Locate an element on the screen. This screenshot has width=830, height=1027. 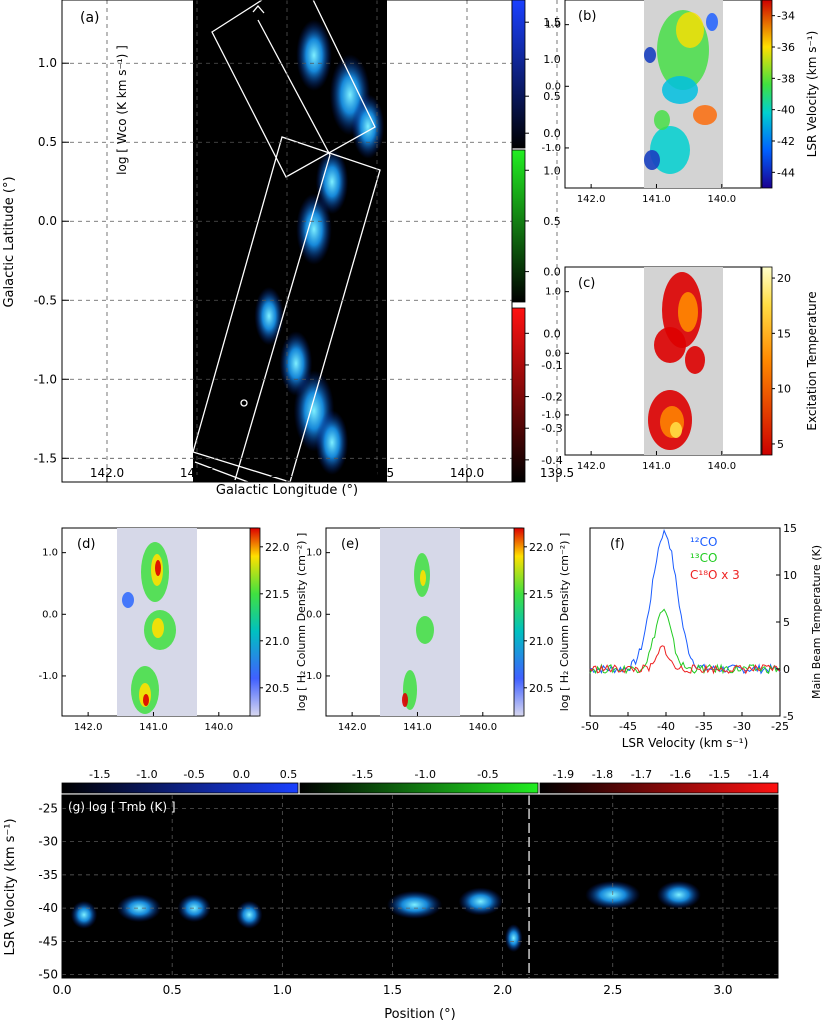
panel-d-xtick-label: 142.0 is located at coordinates (88, 727).